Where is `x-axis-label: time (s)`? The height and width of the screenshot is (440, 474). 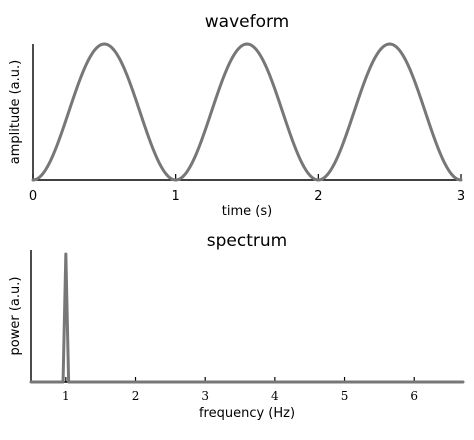 x-axis-label: time (s) is located at coordinates (247, 211).